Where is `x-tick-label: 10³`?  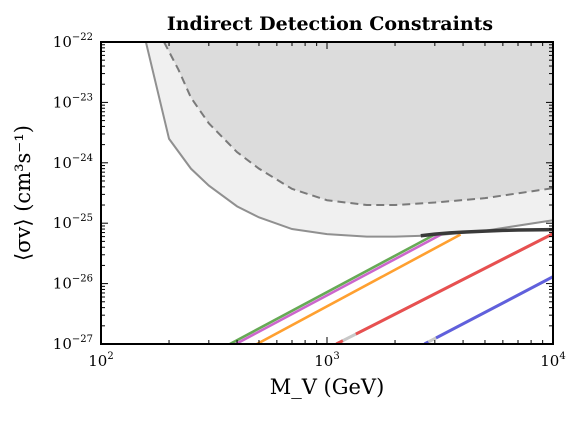 x-tick-label: 10³ is located at coordinates (326, 360).